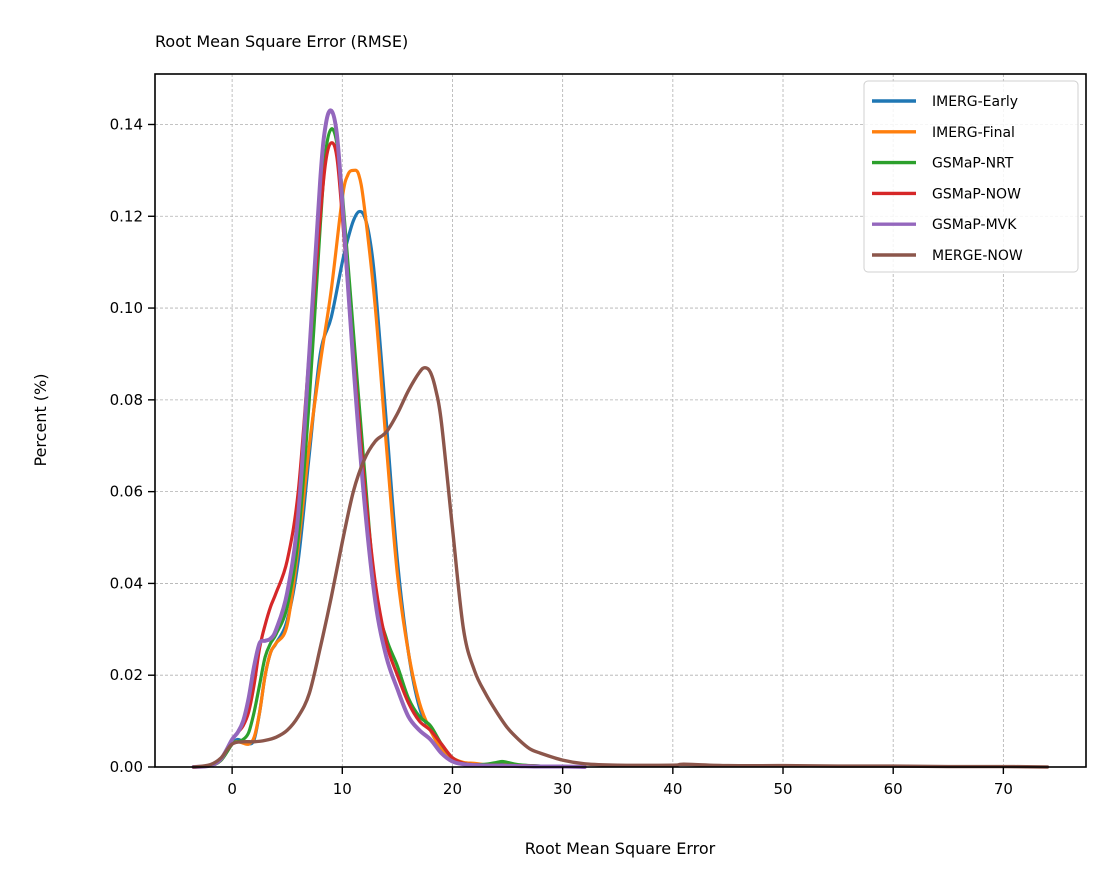 The height and width of the screenshot is (890, 1115). I want to click on legend-label-imerg-final: IMERG-Final, so click(973, 133).